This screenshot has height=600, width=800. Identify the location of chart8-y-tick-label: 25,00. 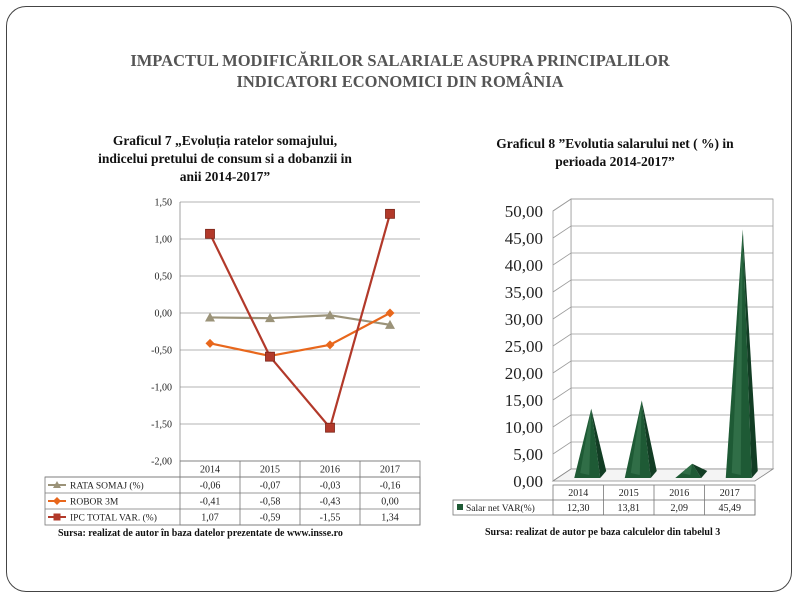
(524, 346).